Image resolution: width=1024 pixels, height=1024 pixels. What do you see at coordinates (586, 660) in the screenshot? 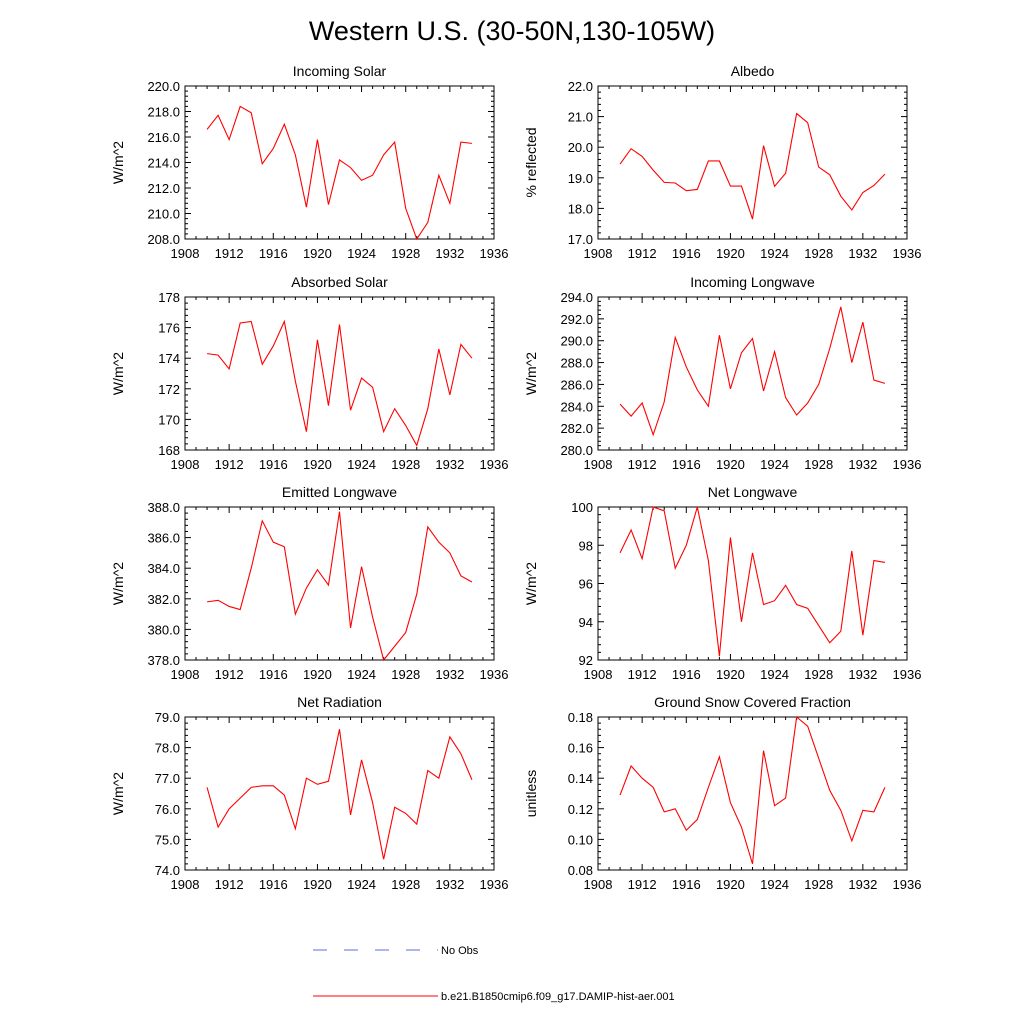
I see `y-tick-label: 92` at bounding box center [586, 660].